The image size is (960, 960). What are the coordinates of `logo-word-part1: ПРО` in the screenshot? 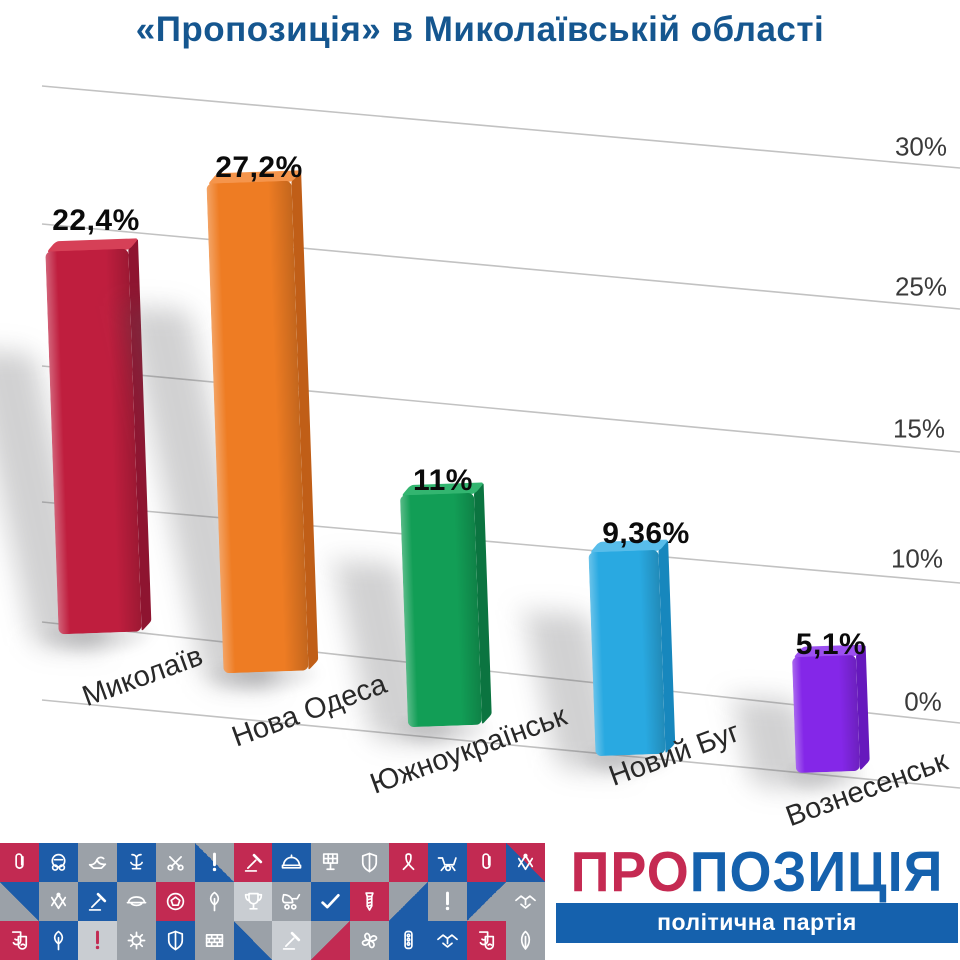 It's located at (630, 872).